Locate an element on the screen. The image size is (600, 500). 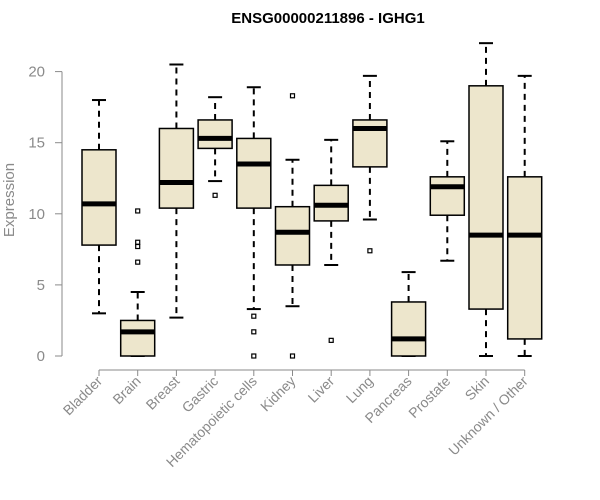
chart-title: ENSG00000211896 - IGHG1 is located at coordinates (327, 18).